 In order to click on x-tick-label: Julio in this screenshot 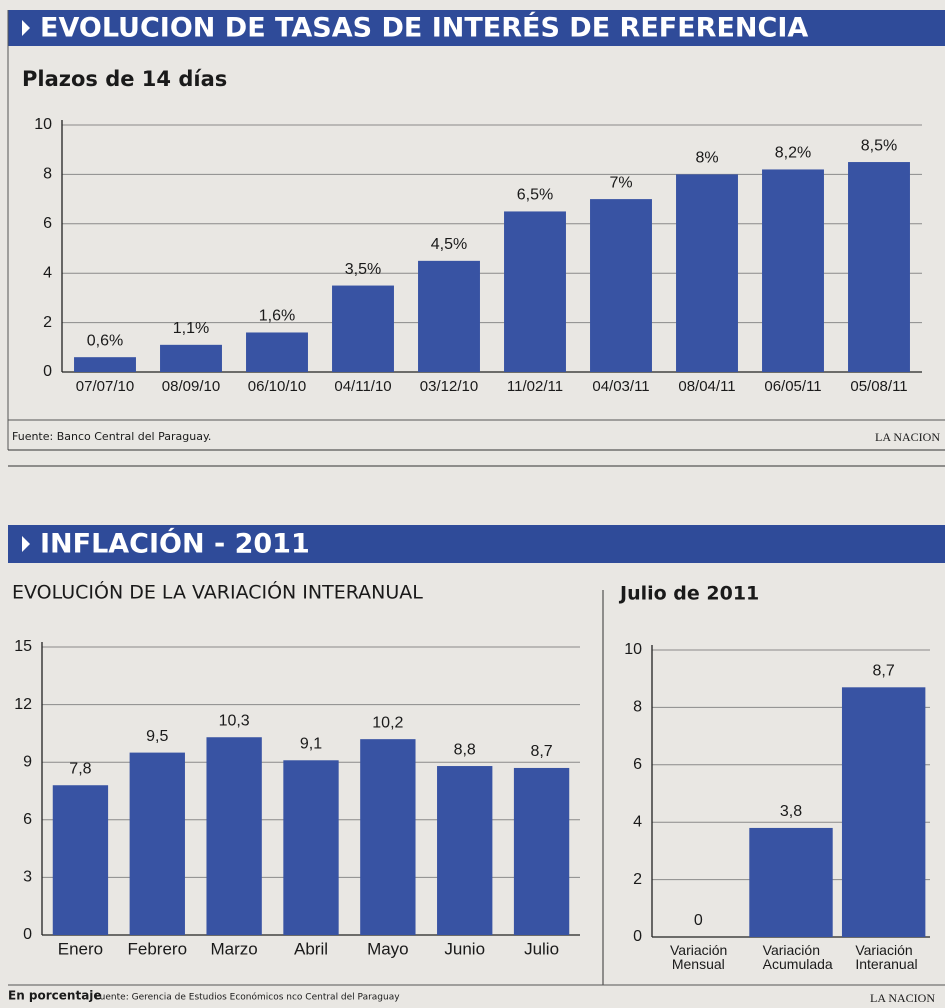, I will do `click(541, 948)`.